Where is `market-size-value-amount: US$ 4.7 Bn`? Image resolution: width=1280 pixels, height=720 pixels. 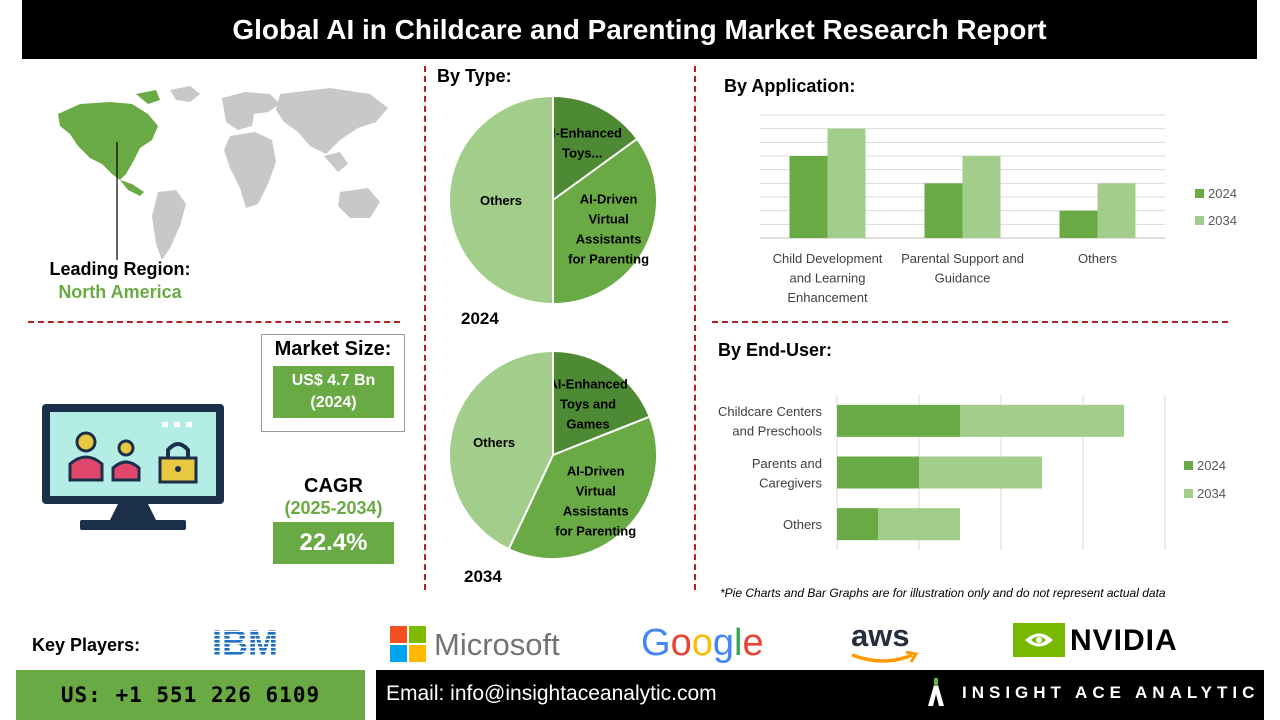
market-size-value-amount: US$ 4.7 Bn is located at coordinates (333, 380).